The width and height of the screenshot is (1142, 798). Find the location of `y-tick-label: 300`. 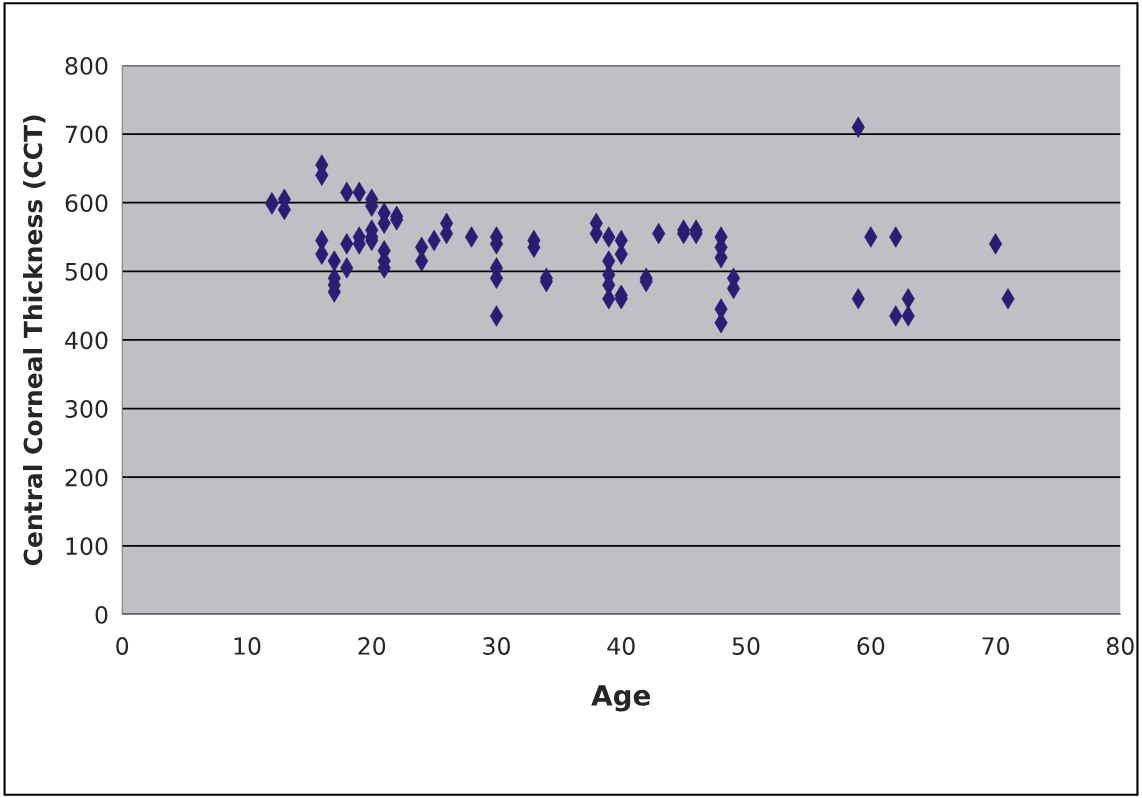

y-tick-label: 300 is located at coordinates (86, 409).